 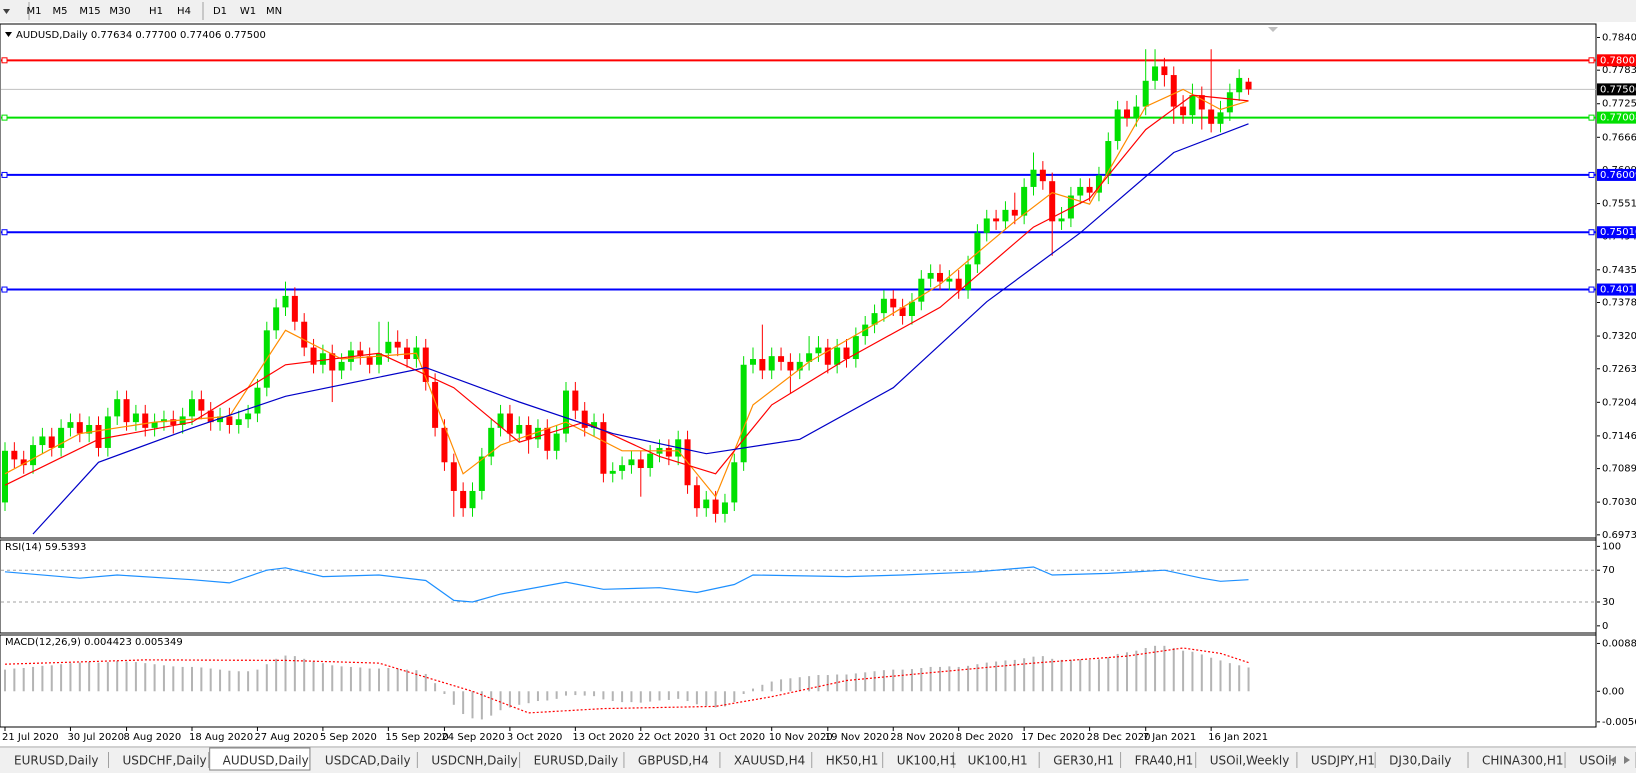 What do you see at coordinates (1608, 602) in the screenshot?
I see `y-tick-label: 30` at bounding box center [1608, 602].